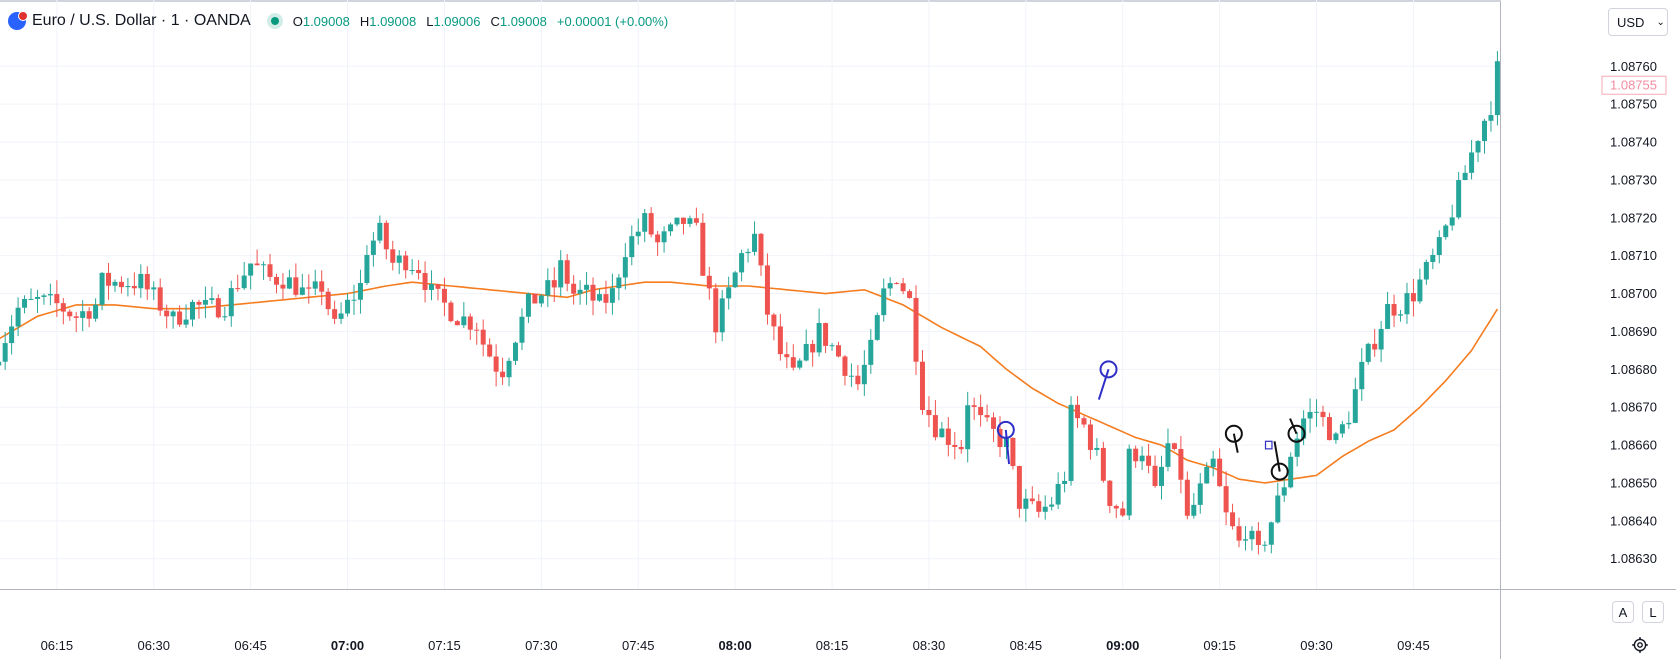  Describe the element at coordinates (1151, 420) in the screenshot. I see `drawings-layer` at that location.